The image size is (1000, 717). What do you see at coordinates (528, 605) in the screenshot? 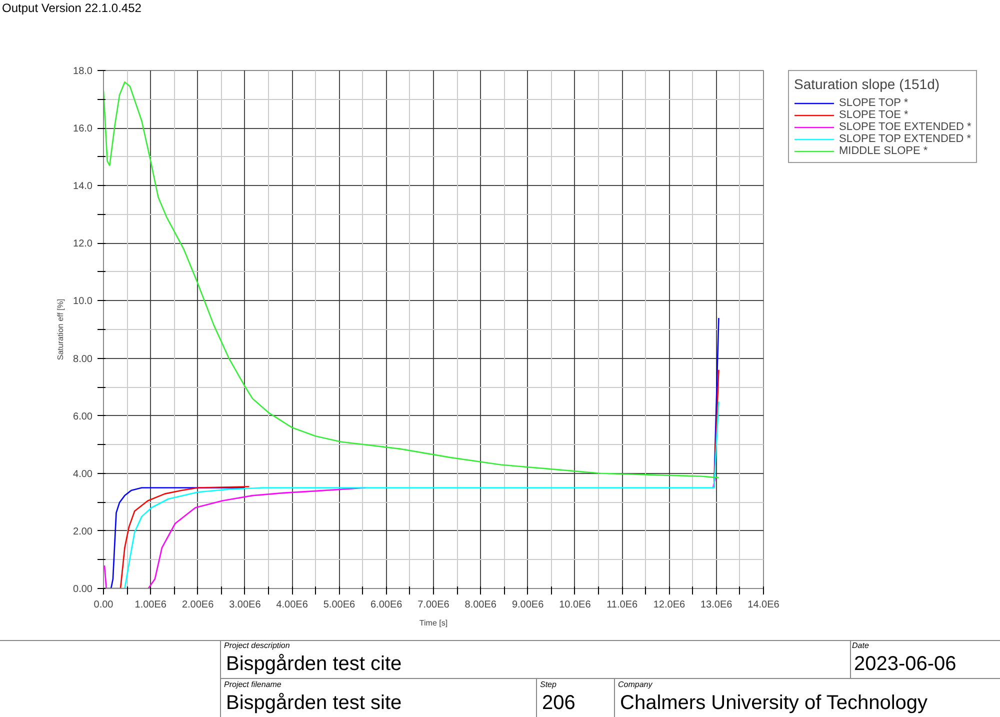
I see `x-tick-label: 9.00E6` at bounding box center [528, 605].